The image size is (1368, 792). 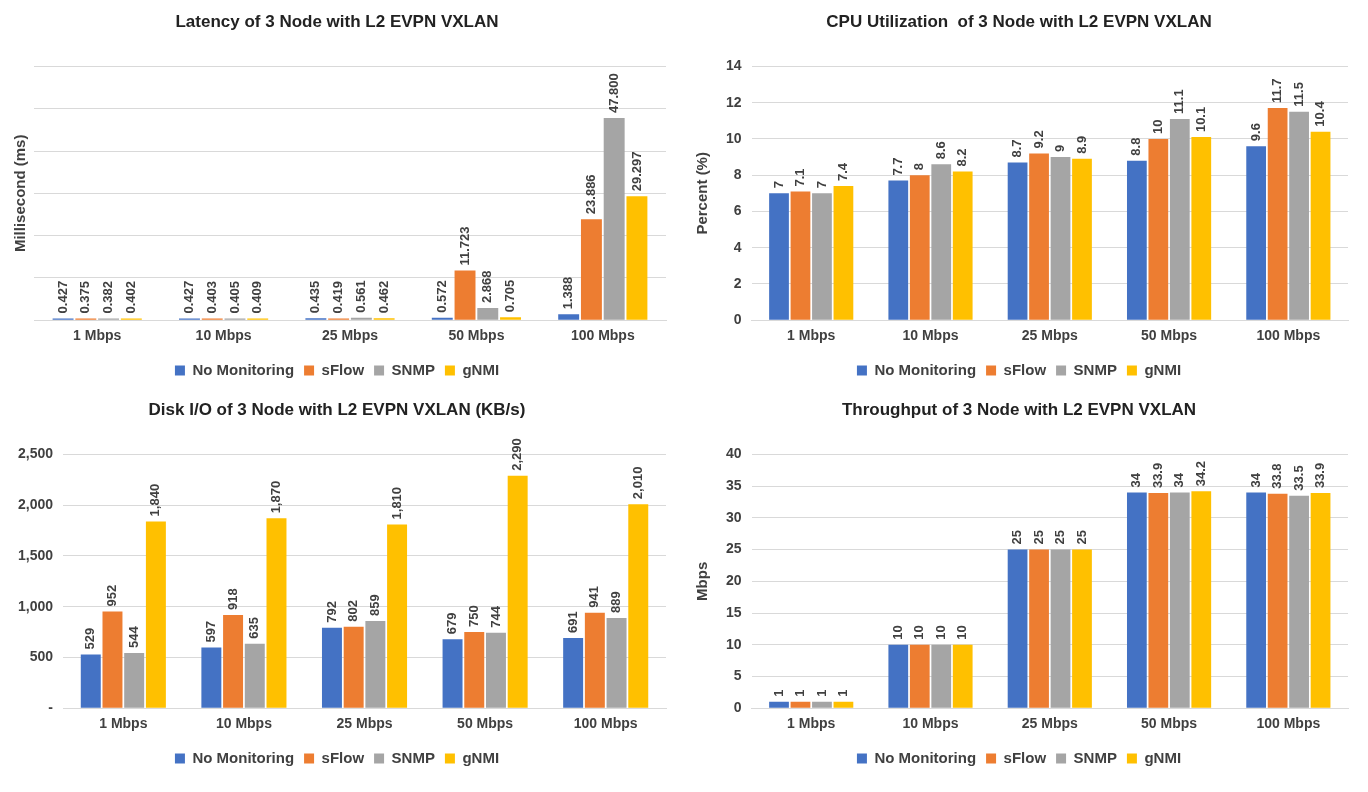 What do you see at coordinates (1038, 139) in the screenshot?
I see `data-label: 9.2` at bounding box center [1038, 139].